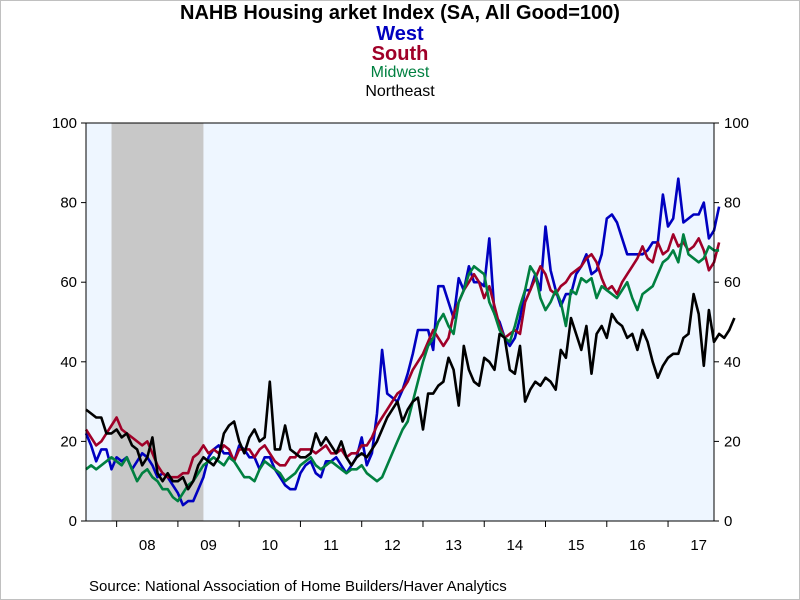 The height and width of the screenshot is (600, 800). I want to click on y-tick-label-left: 100, so click(64, 123).